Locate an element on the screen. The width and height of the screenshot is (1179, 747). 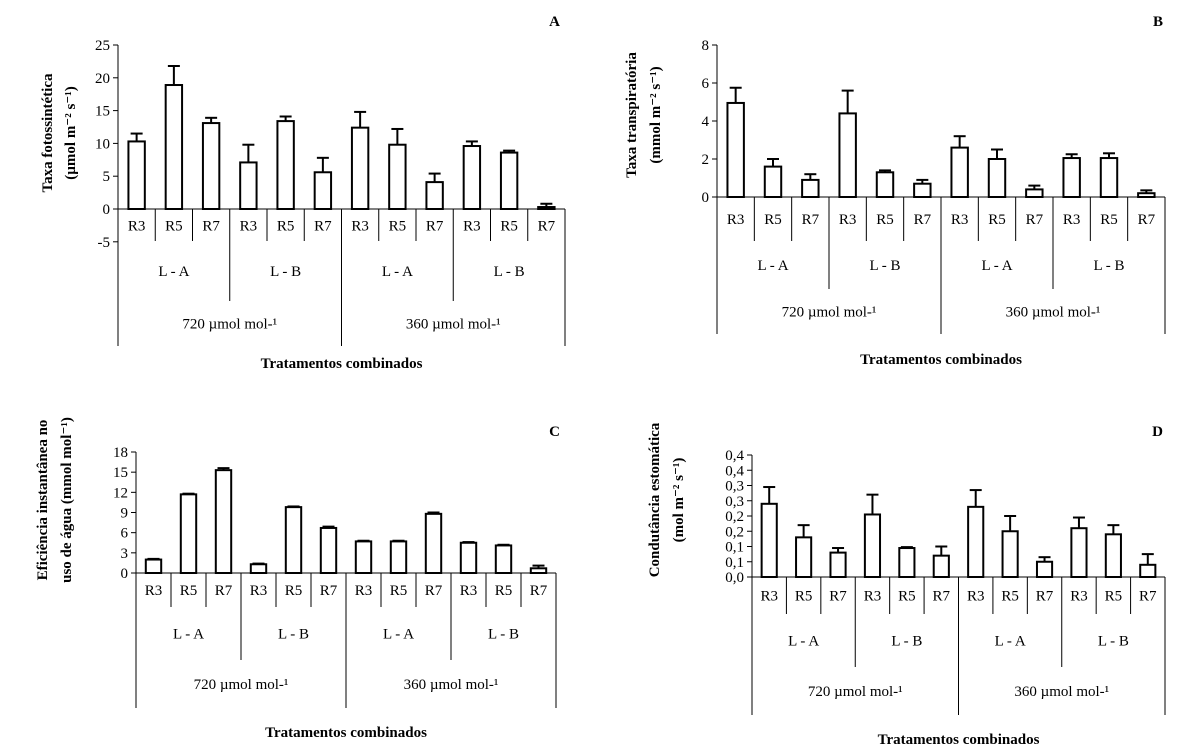
y-tick-label: 18 is located at coordinates (120, 453).